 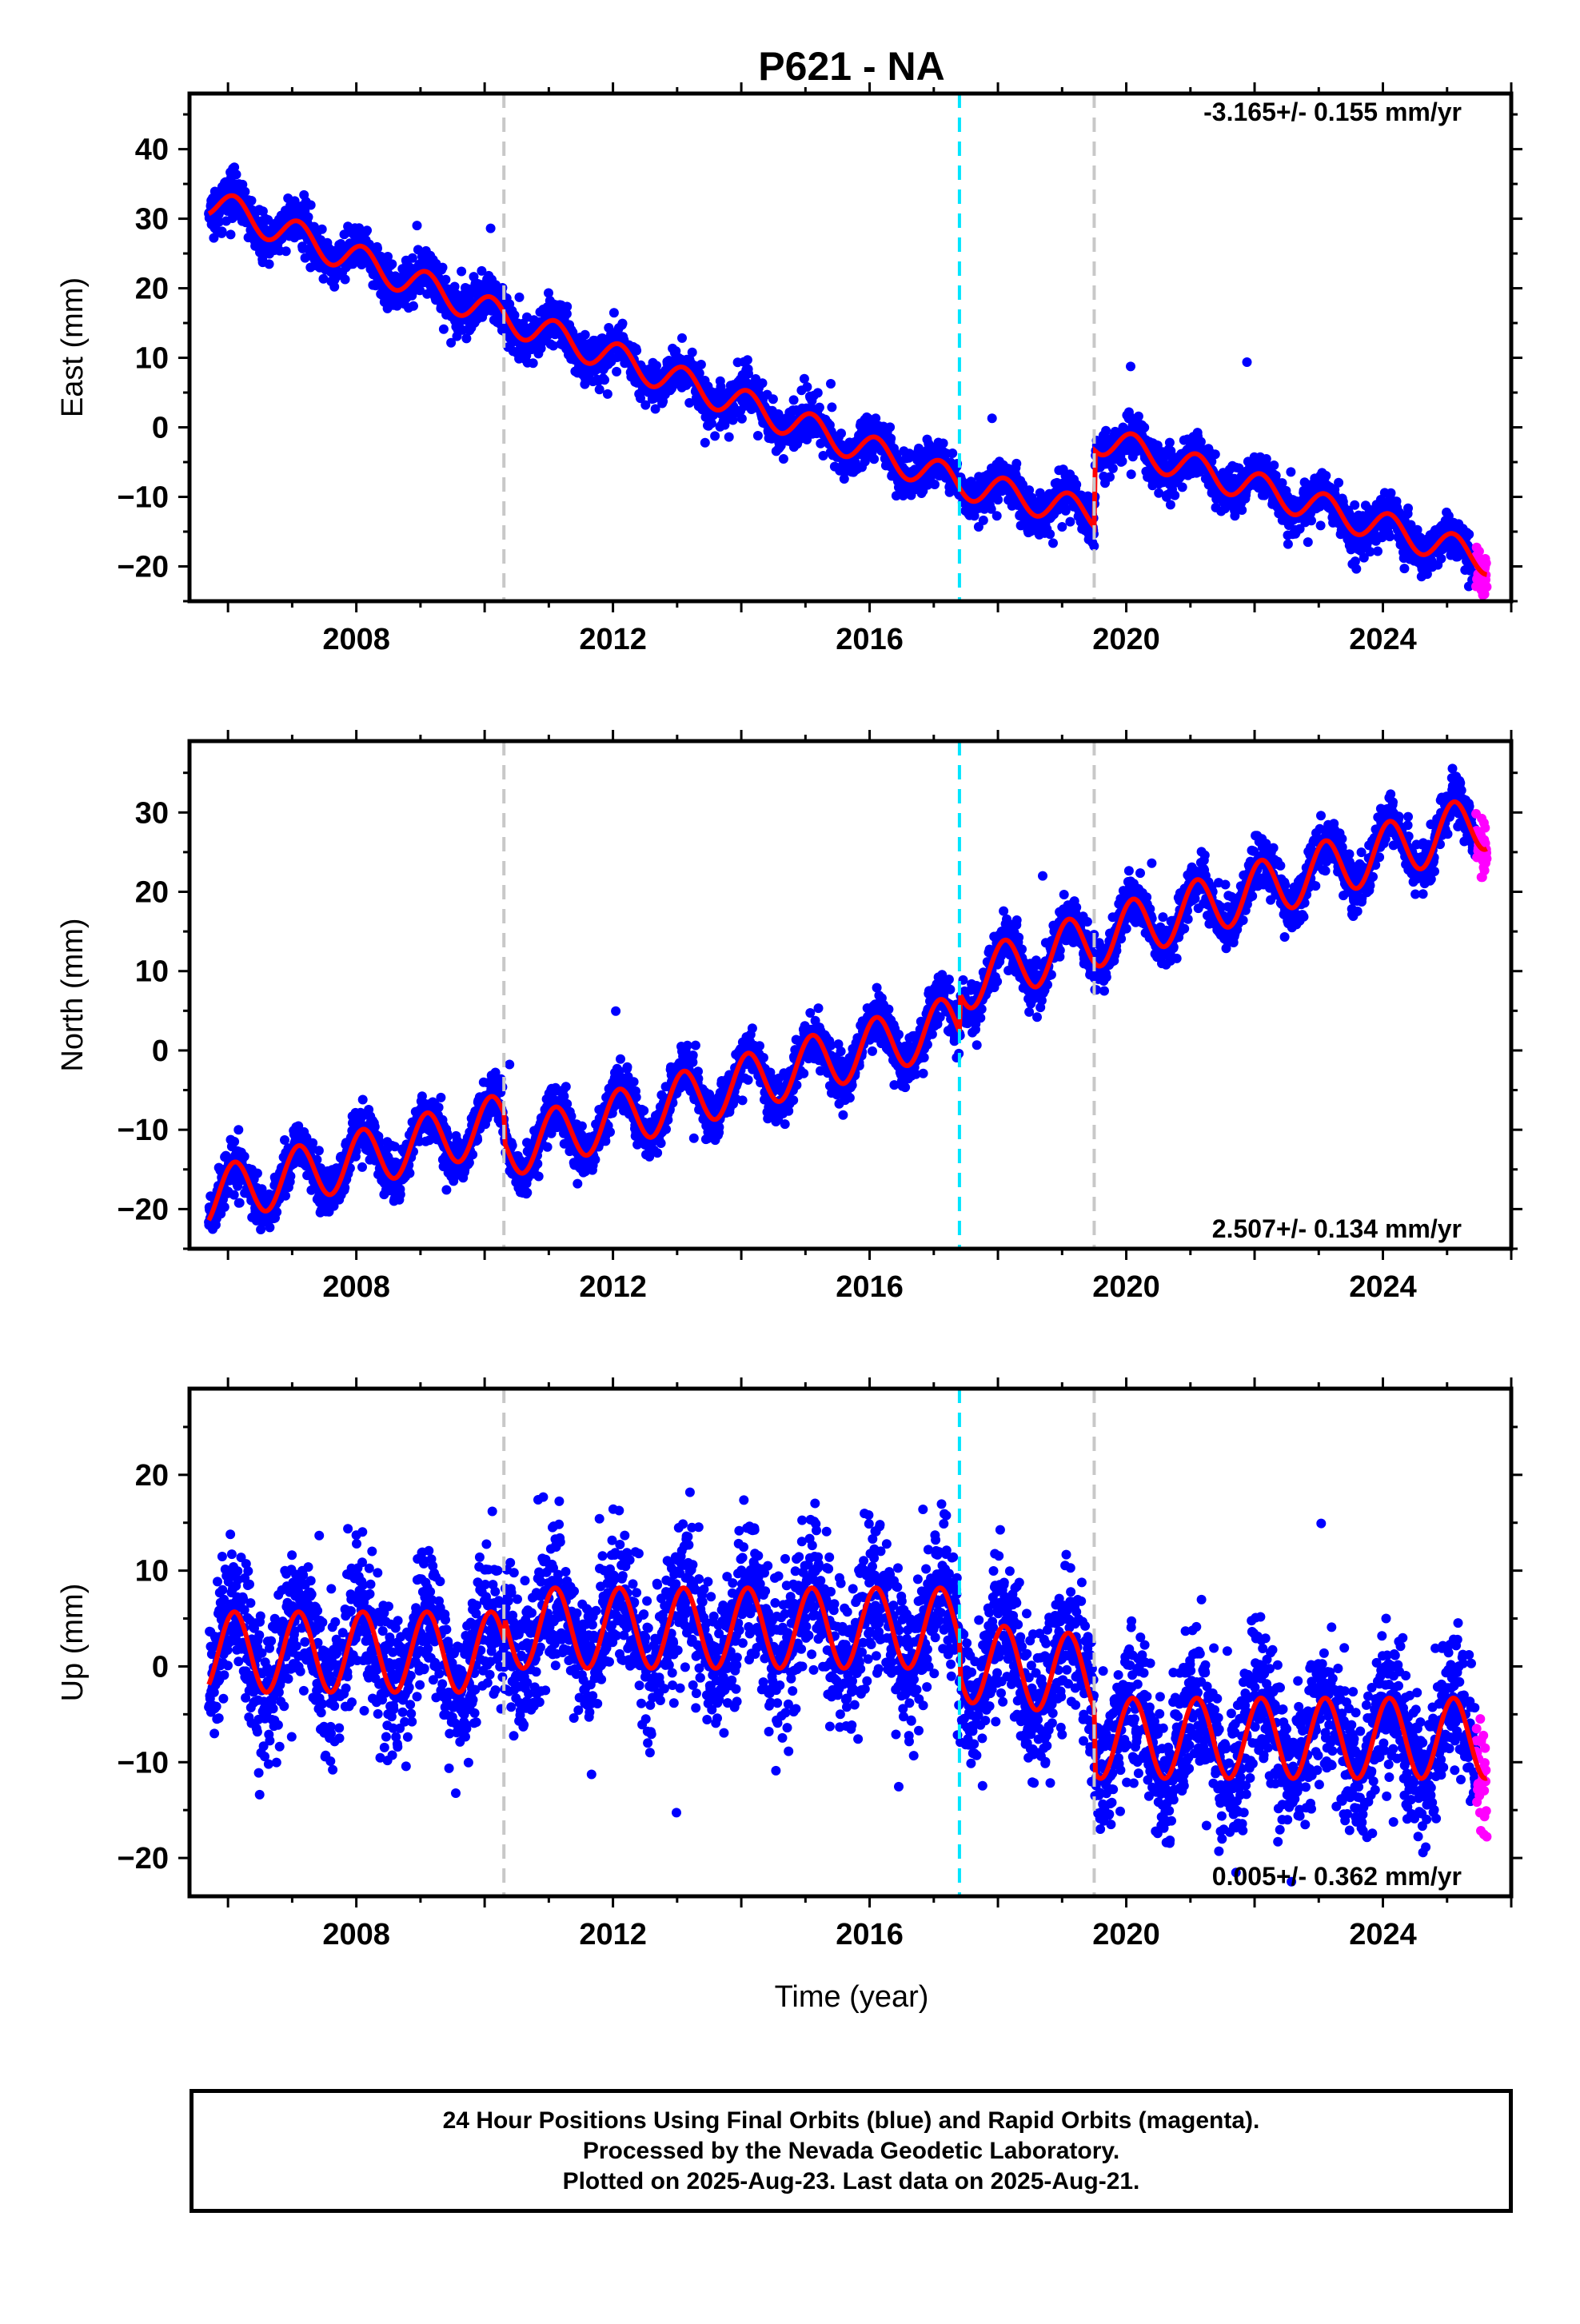 I want to click on east-rate-label: -3.165+/- 0.155 mm/yr, so click(x=1333, y=112).